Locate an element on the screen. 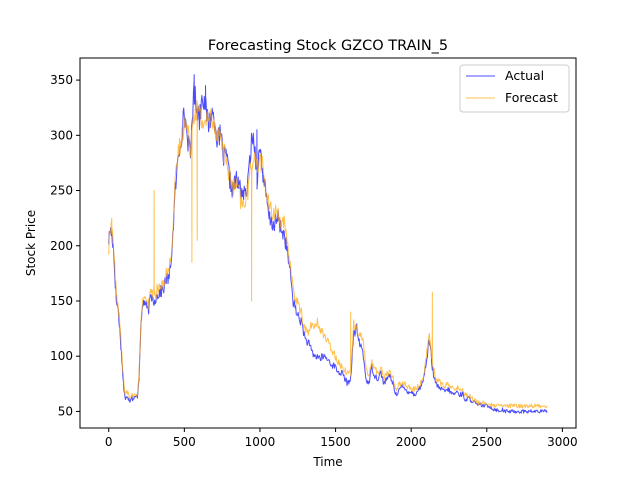 The height and width of the screenshot is (480, 640). y-axis: 50 100 150 200 250 300 350 is located at coordinates (65, 245).